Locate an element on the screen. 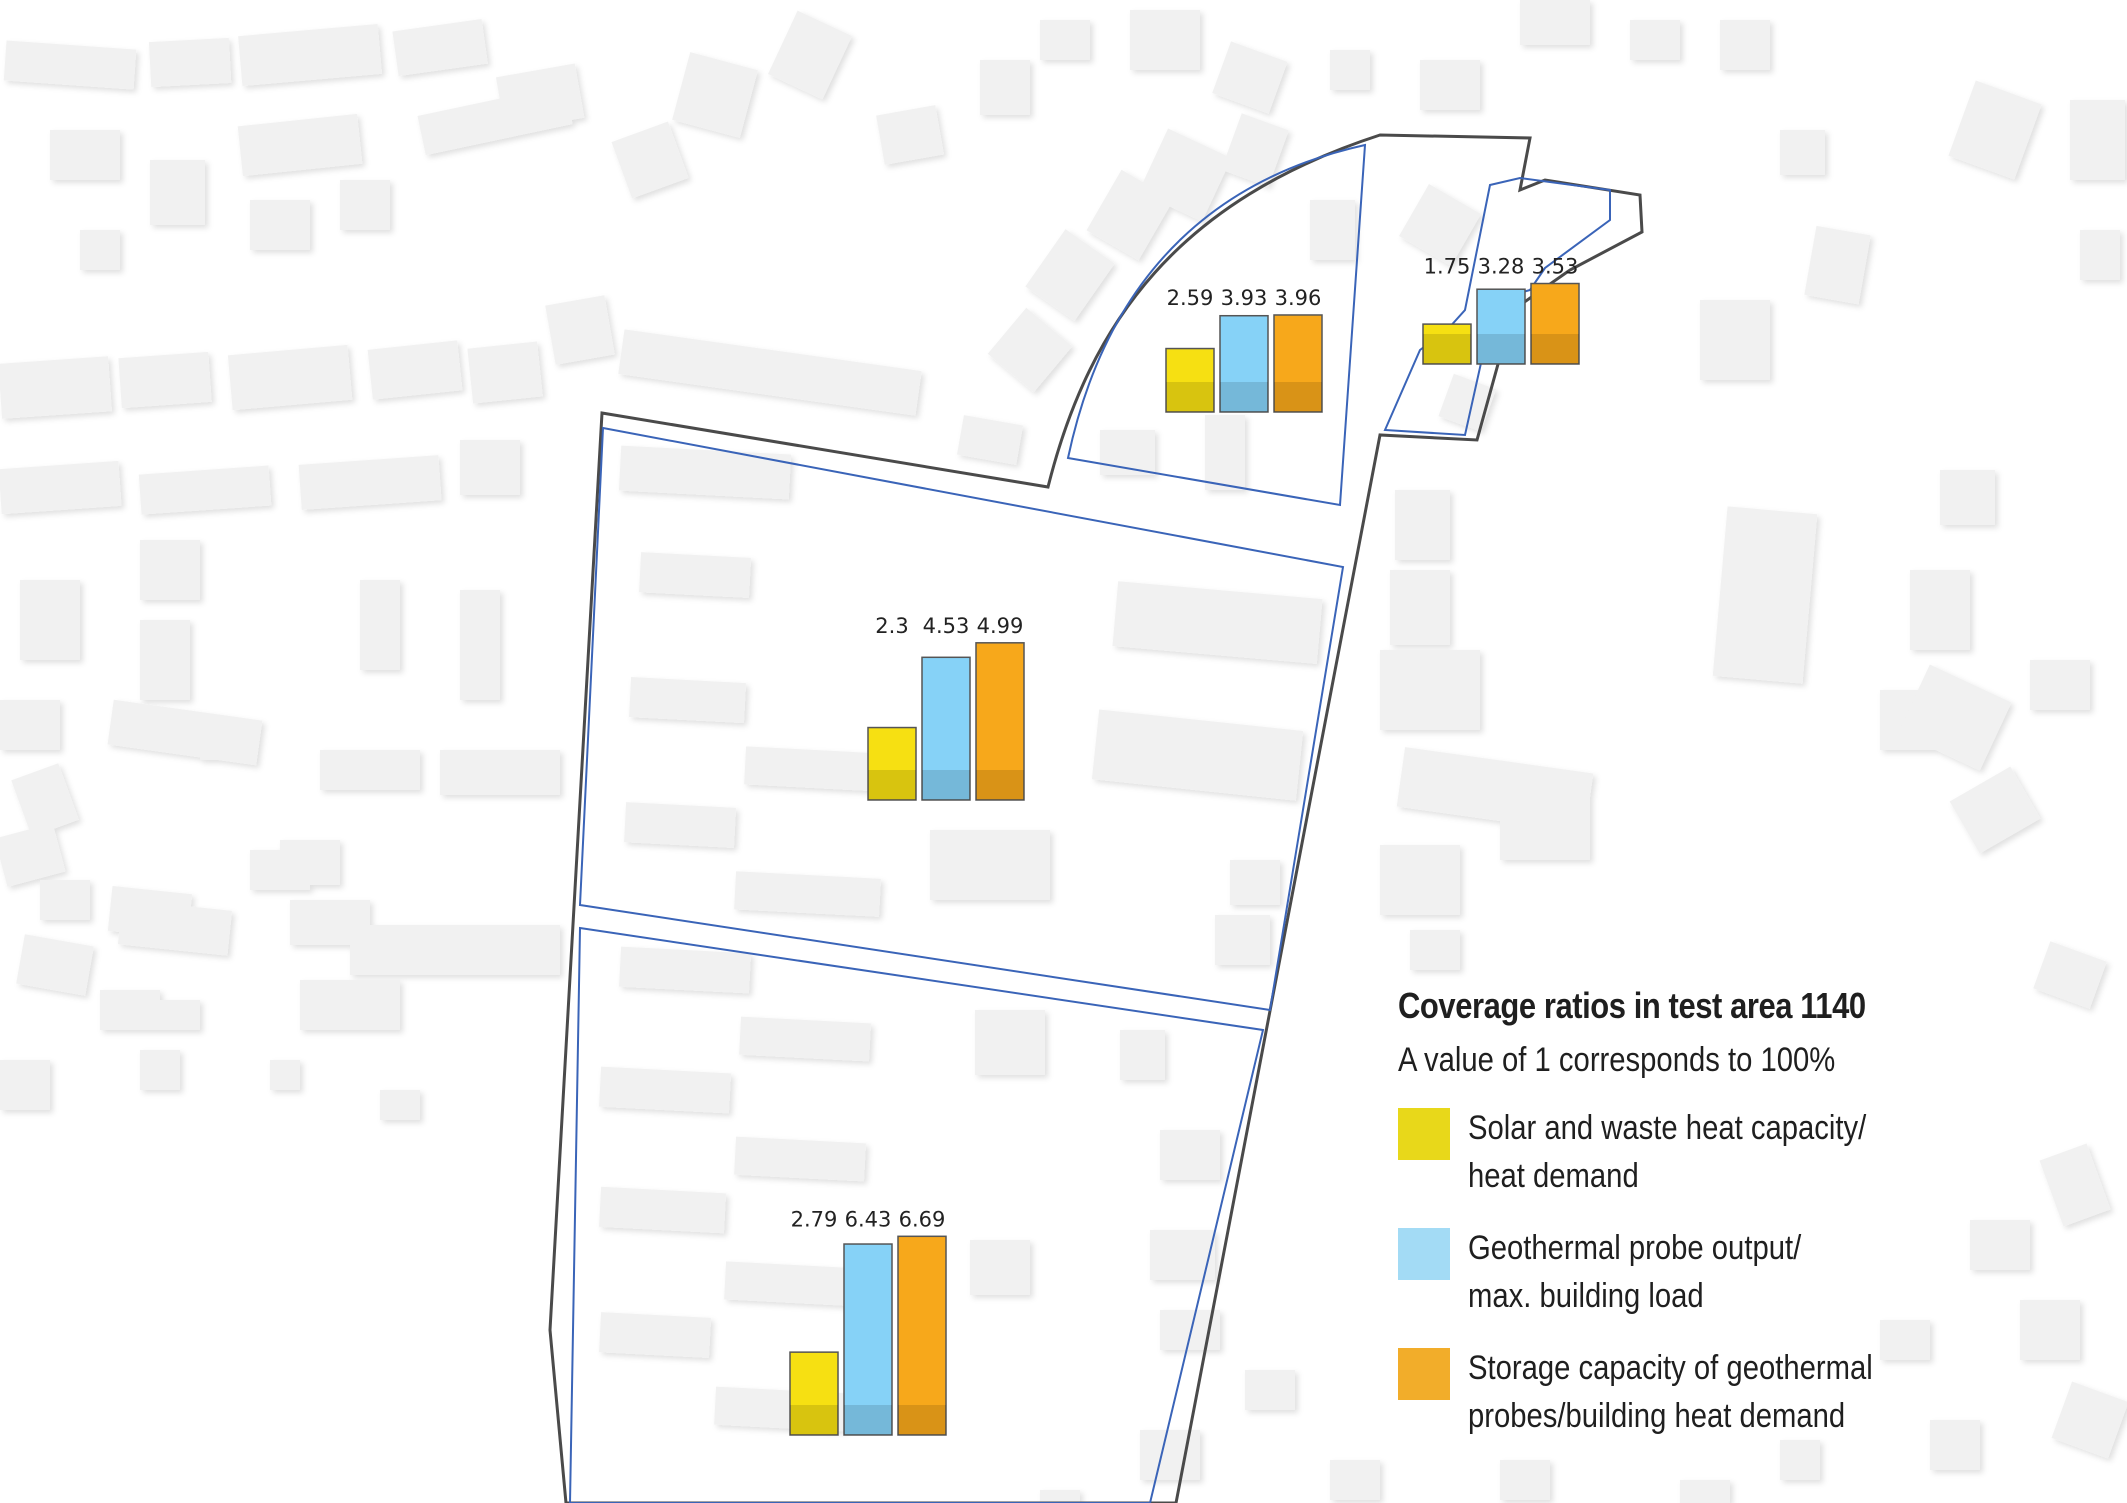 This screenshot has height=1503, width=2127. bar-solar-ne-upper is located at coordinates (1447, 344).